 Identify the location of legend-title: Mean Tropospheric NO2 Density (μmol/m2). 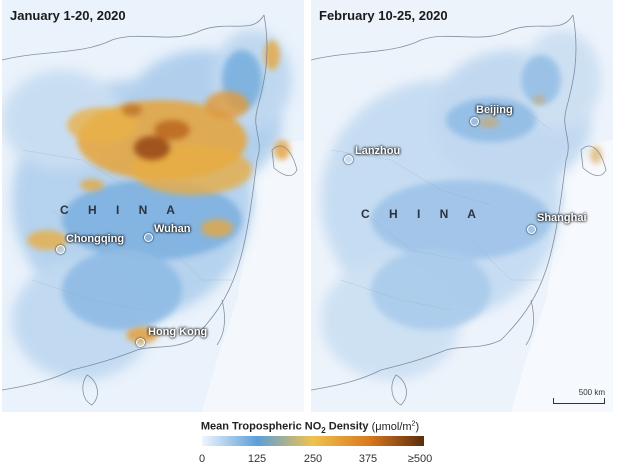
(310, 427).